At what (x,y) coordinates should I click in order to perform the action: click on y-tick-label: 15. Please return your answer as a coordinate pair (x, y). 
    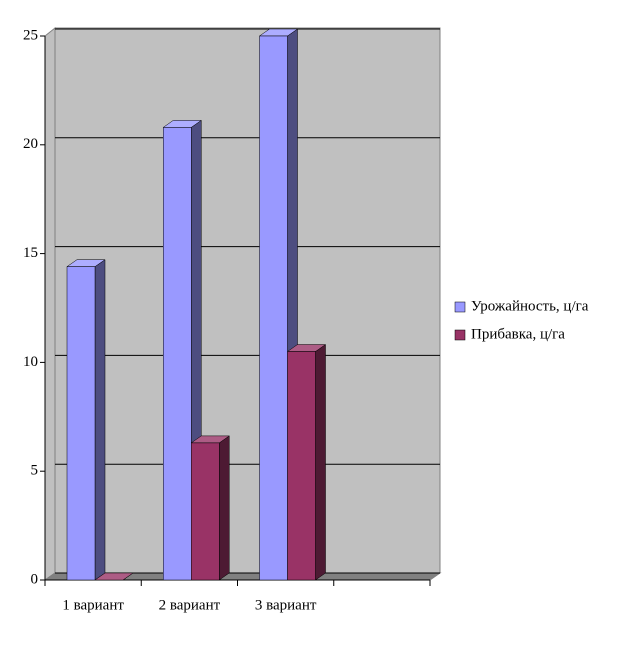
    Looking at the image, I should click on (30, 253).